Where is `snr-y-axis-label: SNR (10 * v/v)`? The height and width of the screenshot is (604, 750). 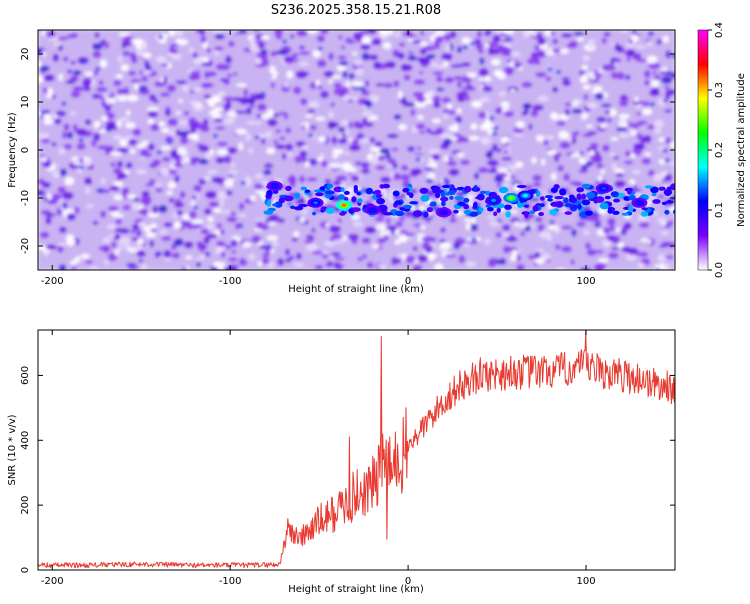
snr-y-axis-label: SNR (10 * v/v) is located at coordinates (12, 449).